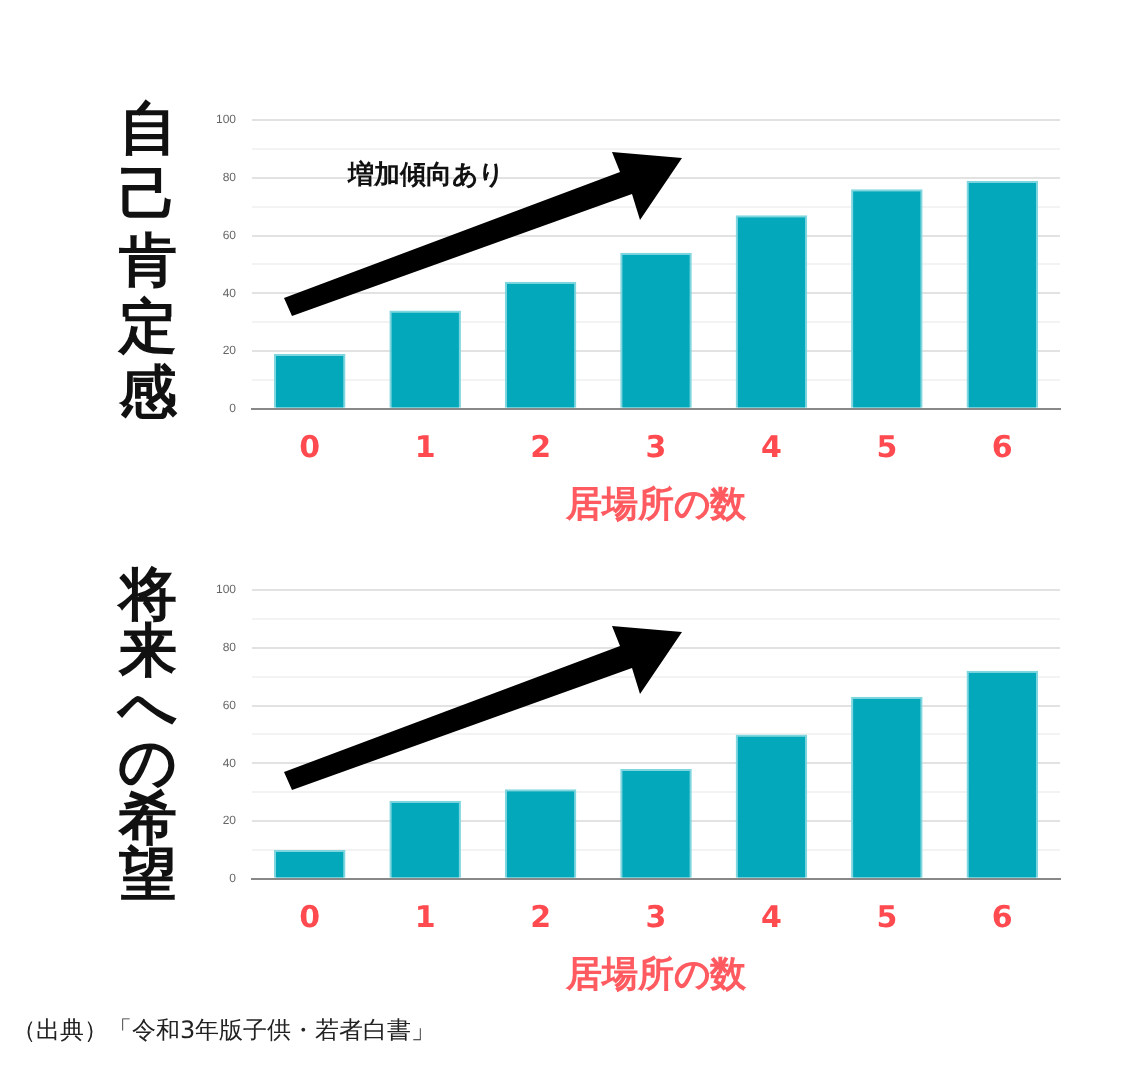  Describe the element at coordinates (148, 734) in the screenshot. I see `y-axis-title: 将来への希望` at that location.